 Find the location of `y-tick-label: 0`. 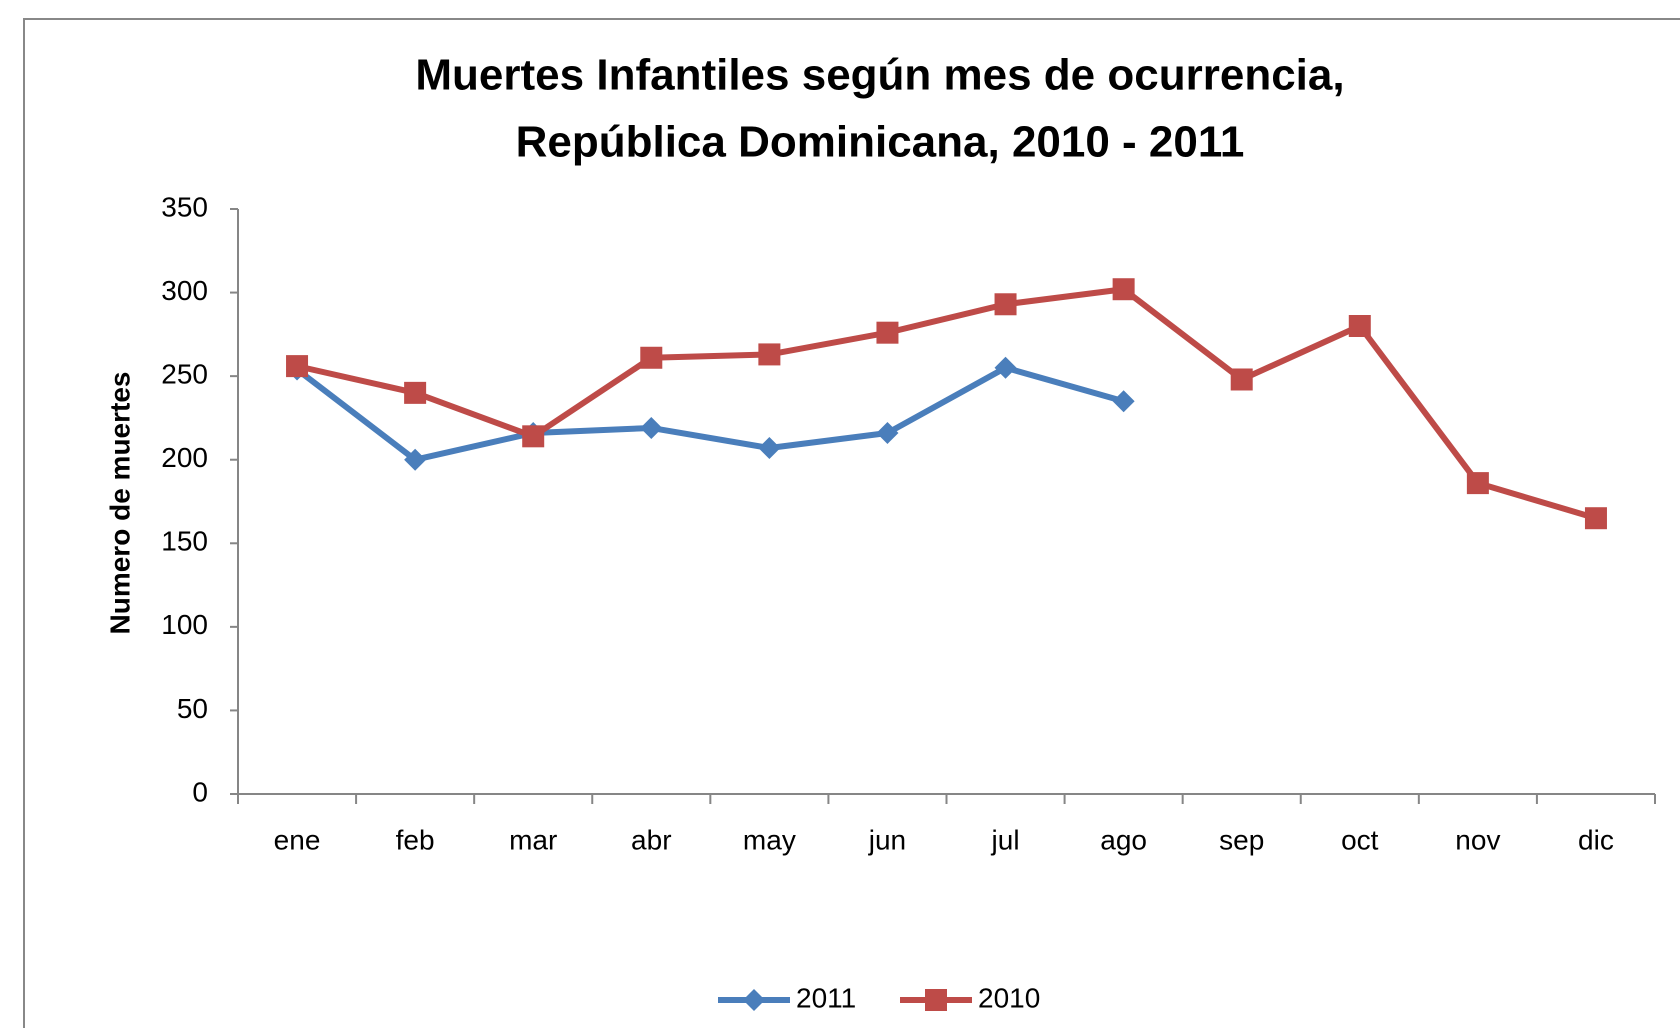

y-tick-label: 0 is located at coordinates (200, 791).